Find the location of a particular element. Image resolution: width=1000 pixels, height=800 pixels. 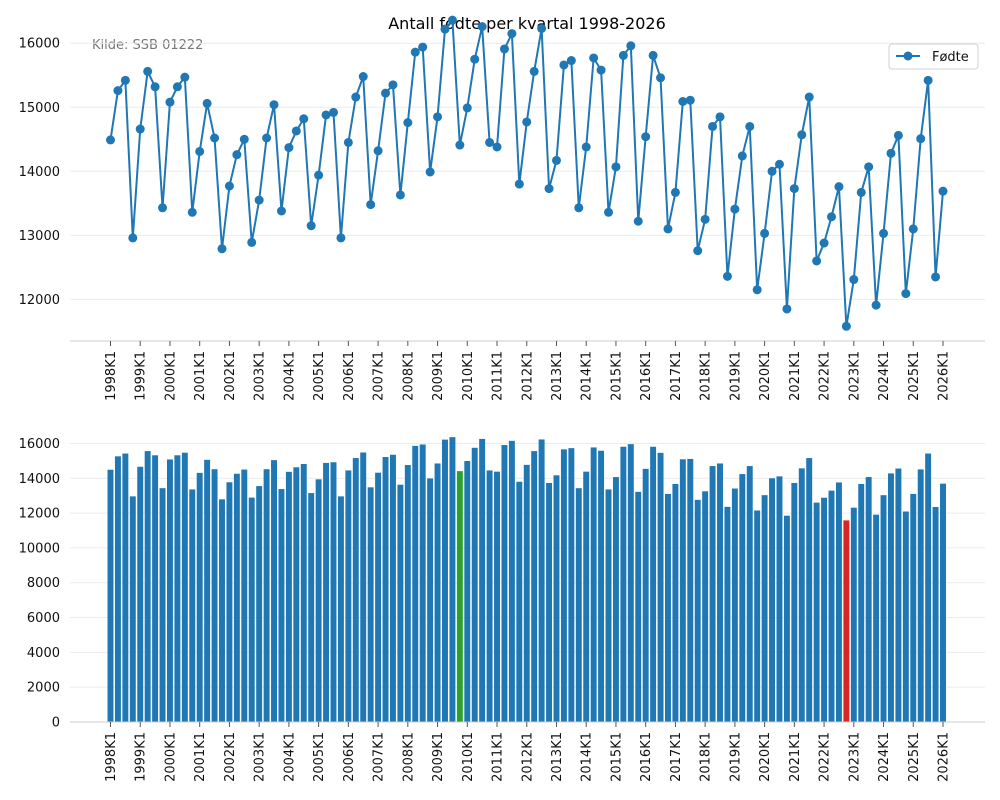

point-2021K1 is located at coordinates (794, 189).